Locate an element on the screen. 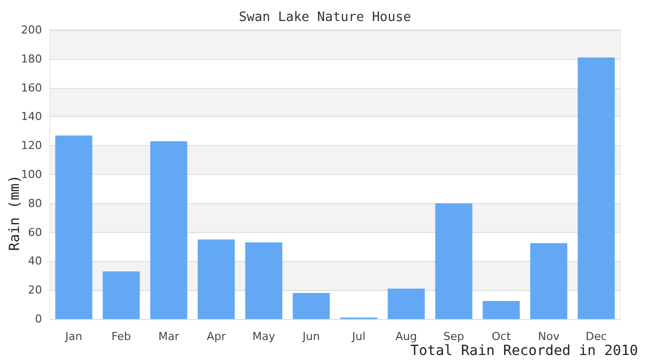  y-tick-label: 80 is located at coordinates (35, 203).